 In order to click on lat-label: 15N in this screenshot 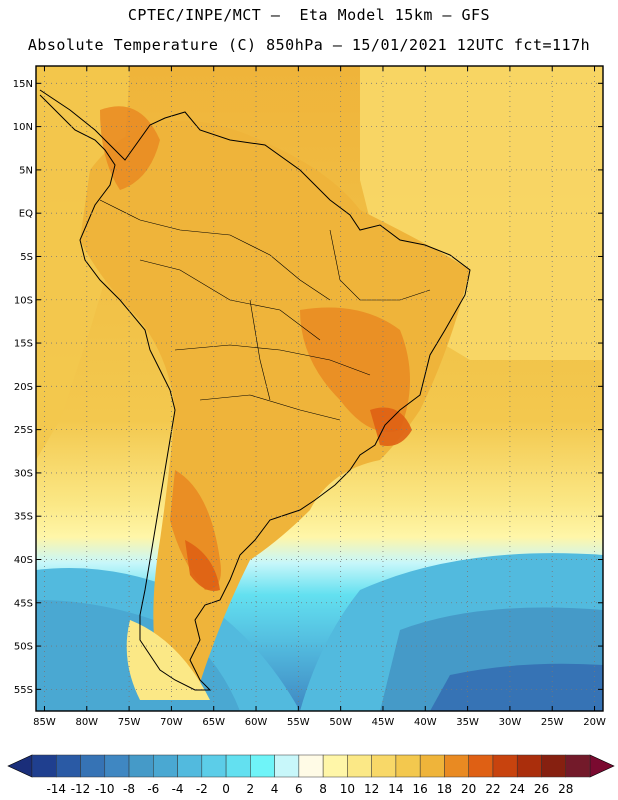, I will do `click(23, 84)`.